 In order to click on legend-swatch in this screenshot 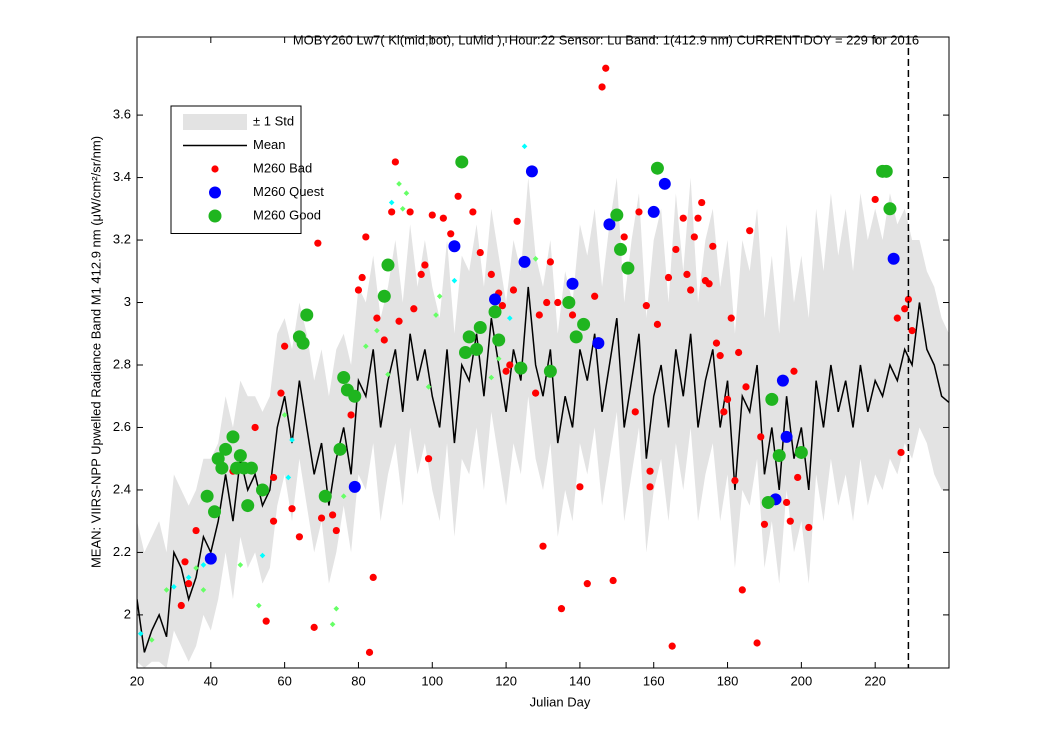, I will do `click(215, 216)`.